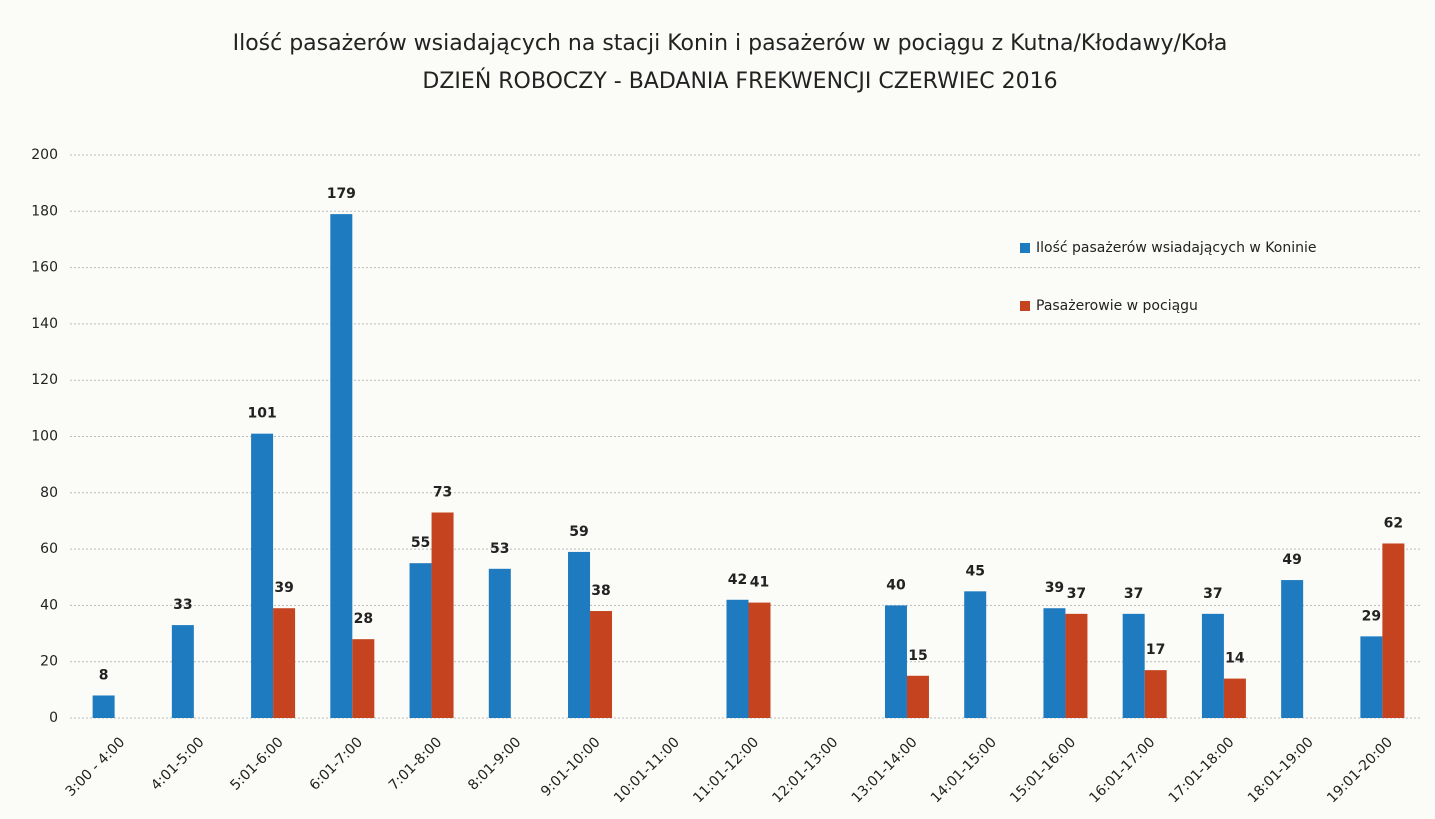 Image resolution: width=1435 pixels, height=819 pixels. I want to click on y-tick-label: 40, so click(49, 605).